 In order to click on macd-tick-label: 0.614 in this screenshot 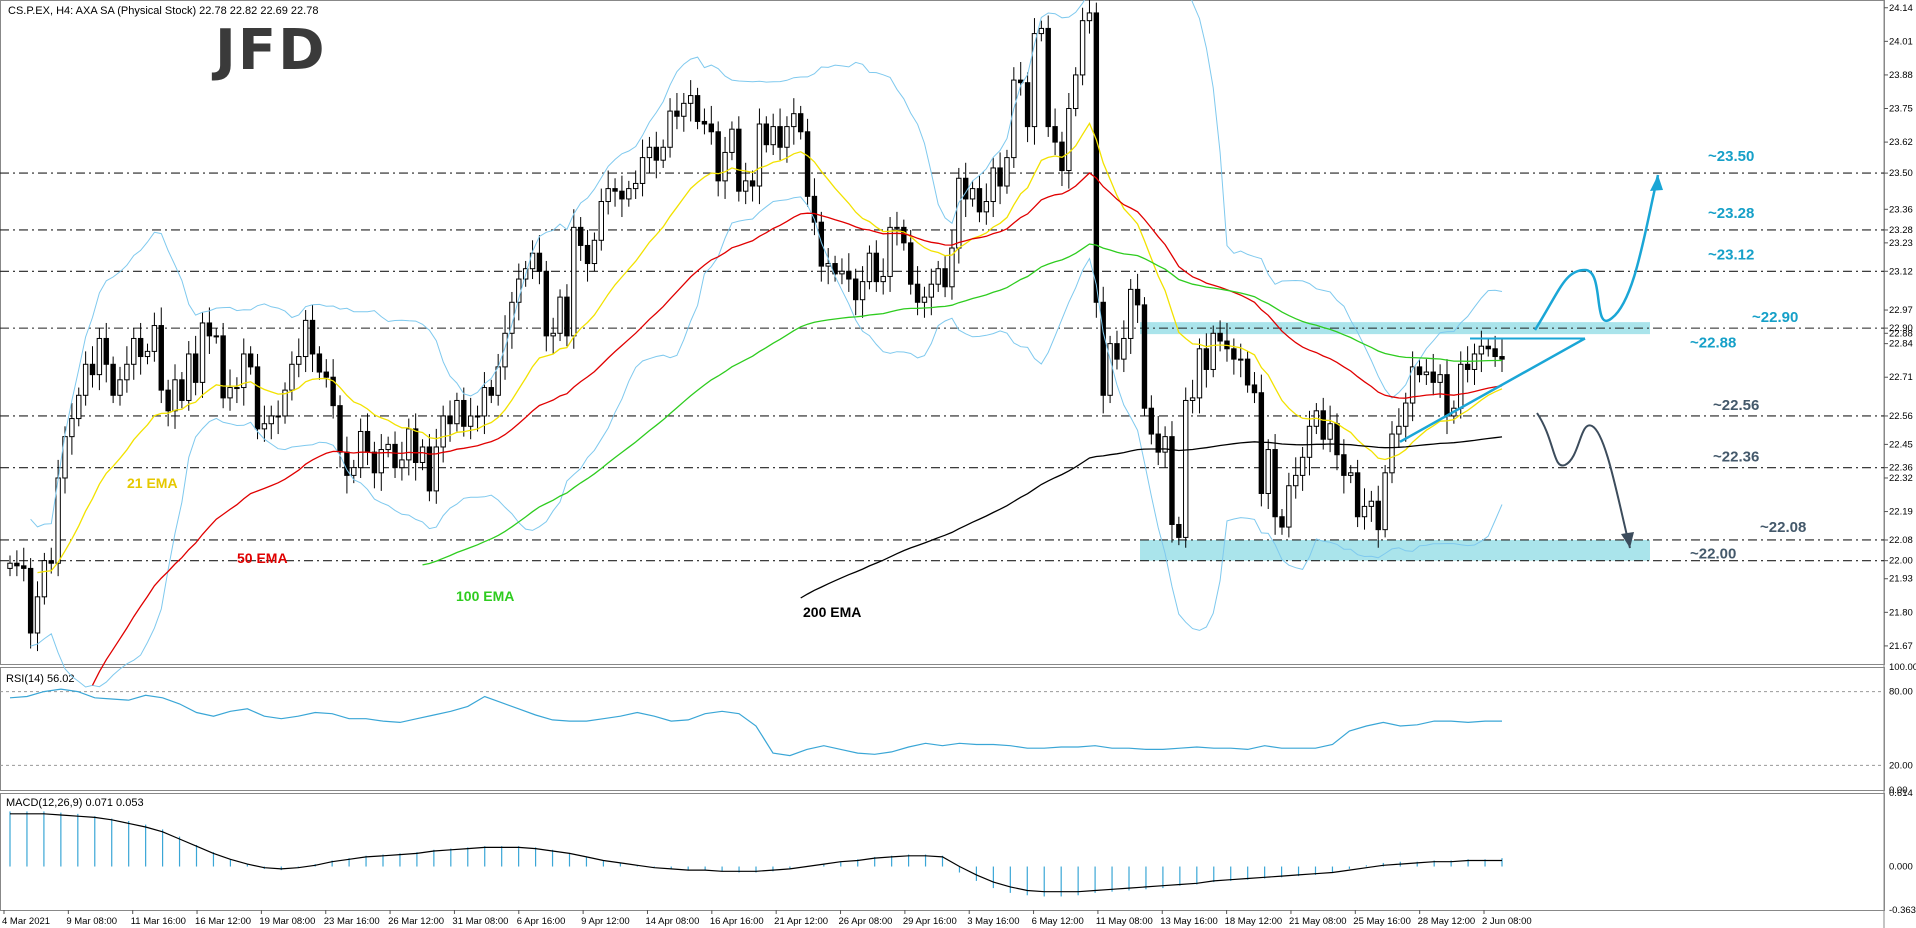, I will do `click(1901, 793)`.